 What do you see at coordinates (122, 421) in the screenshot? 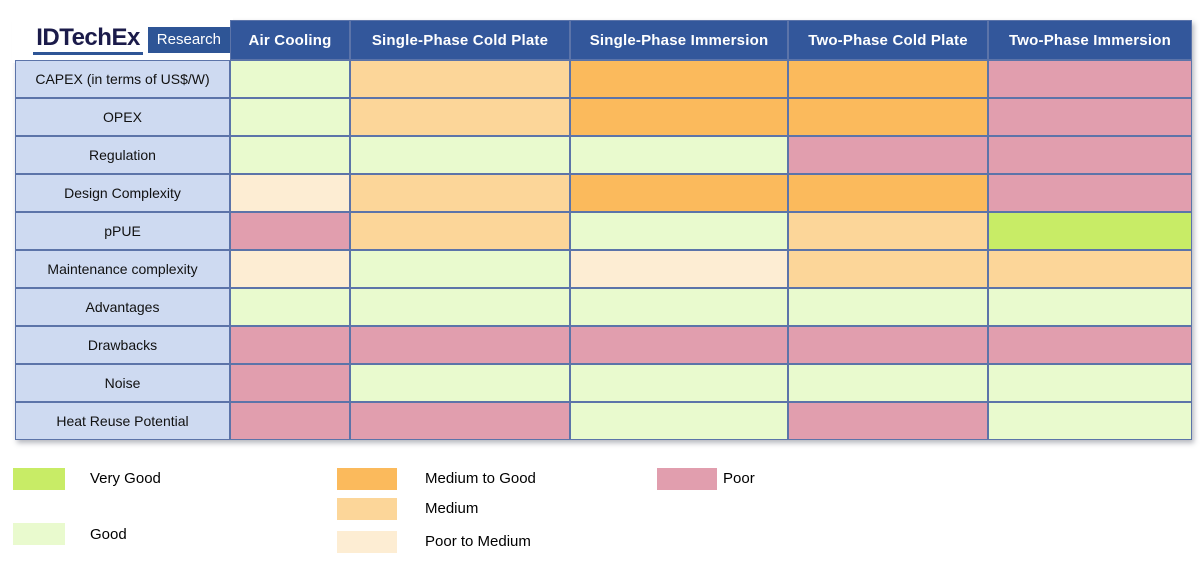
I see `row-label: Heat Reuse Potential` at bounding box center [122, 421].